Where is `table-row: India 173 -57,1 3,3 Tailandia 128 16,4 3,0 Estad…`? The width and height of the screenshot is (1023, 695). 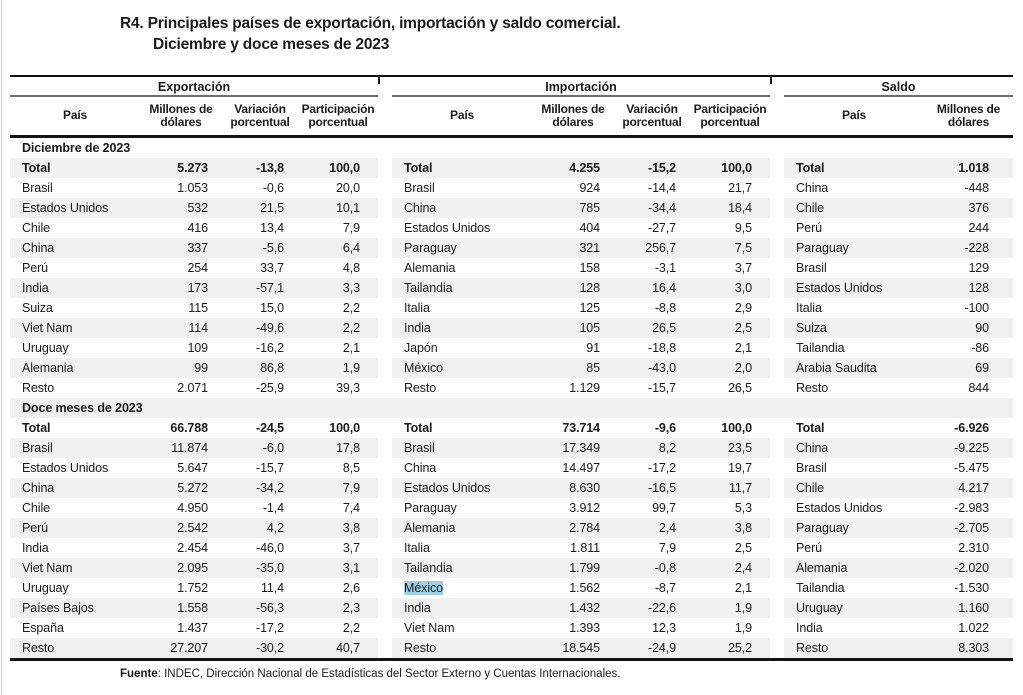
table-row: India 173 -57,1 3,3 Tailandia 128 16,4 3,0 Estad… is located at coordinates (511, 288).